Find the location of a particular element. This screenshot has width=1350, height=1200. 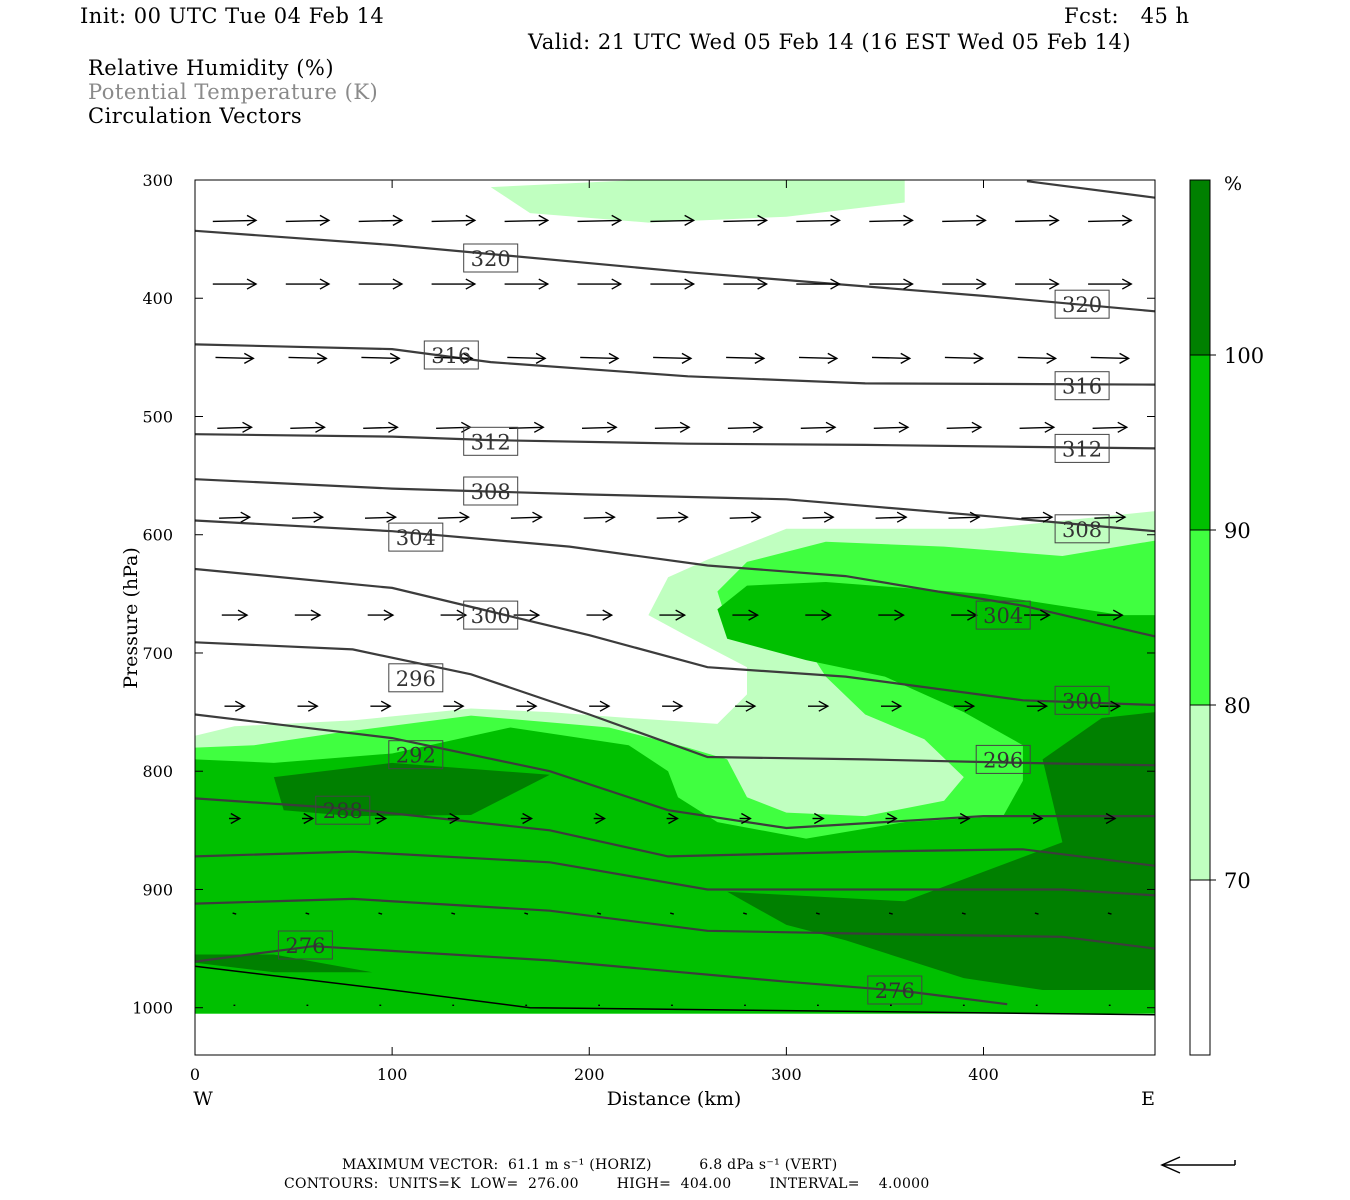

forecast-hour: Fcst: 45 h is located at coordinates (1127, 16).